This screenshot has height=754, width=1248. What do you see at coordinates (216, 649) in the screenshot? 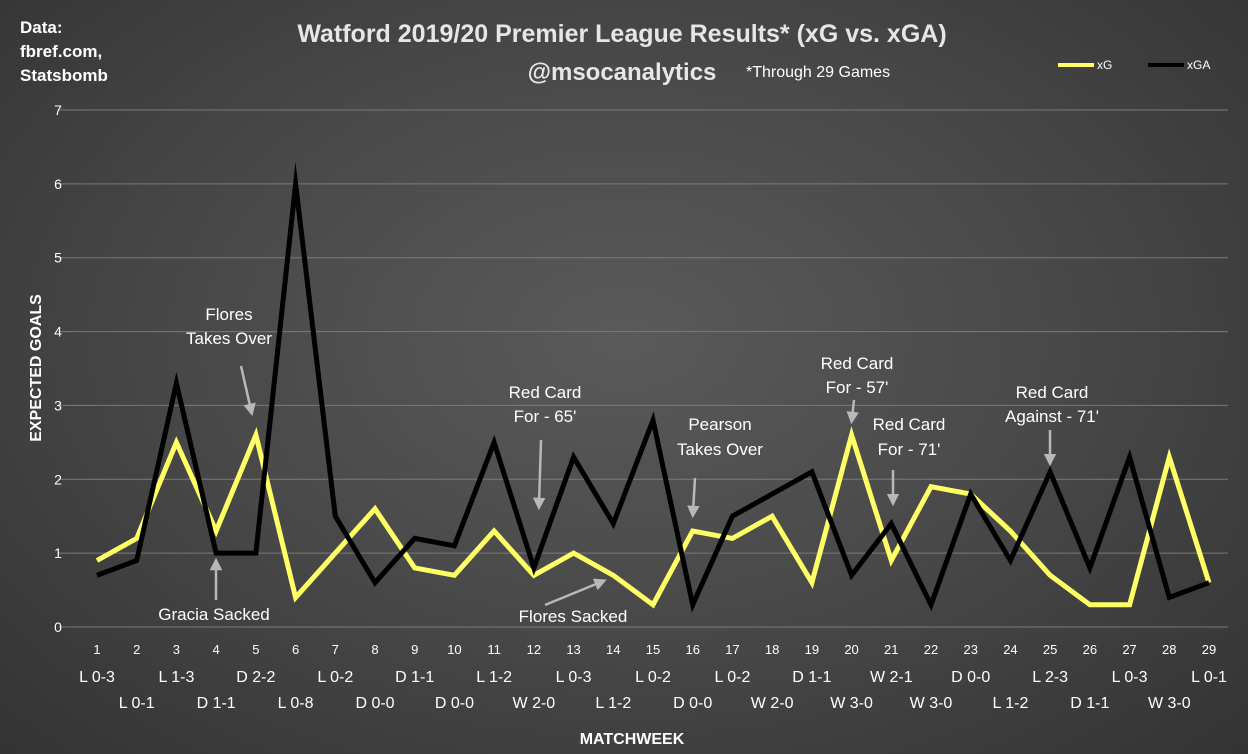
I see `x-tick-label: 4` at bounding box center [216, 649].